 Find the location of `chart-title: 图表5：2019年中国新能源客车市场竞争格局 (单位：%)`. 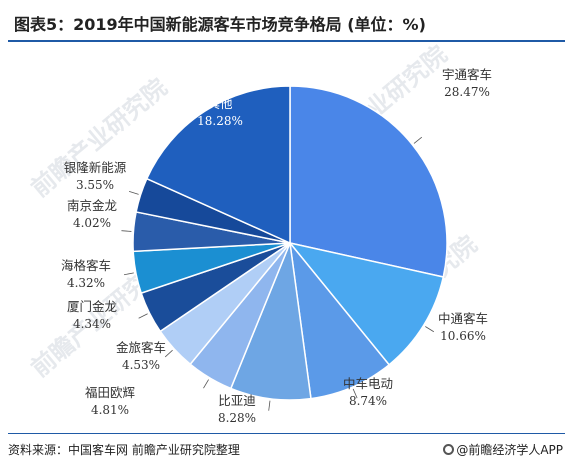

chart-title: 图表5：2019年中国新能源客车市场竞争格局 (单位：%) is located at coordinates (220, 24).